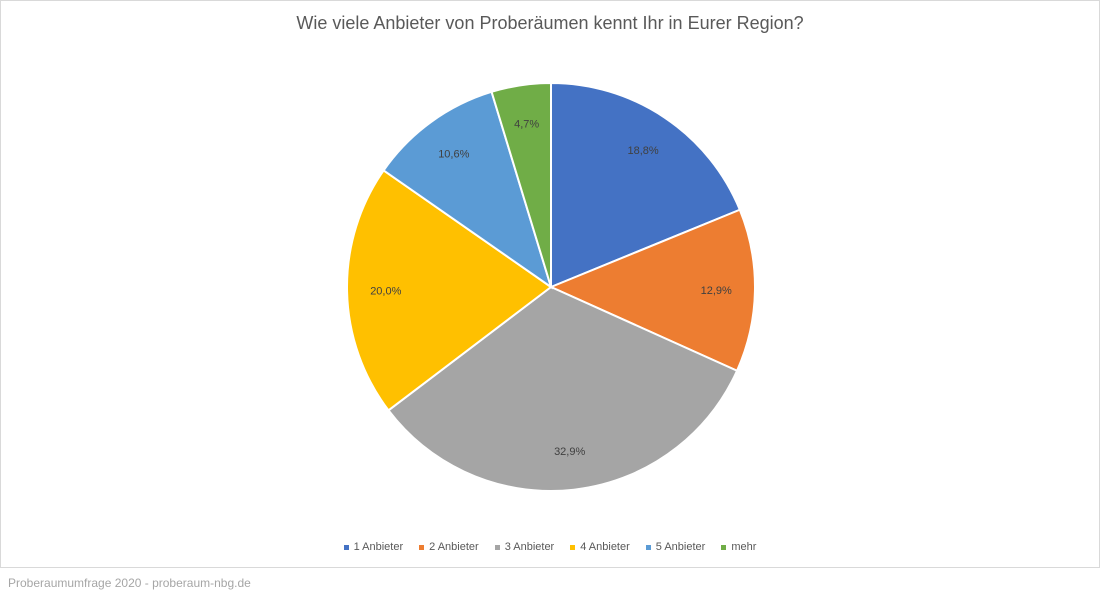 The width and height of the screenshot is (1100, 598). I want to click on legend-label-5: 5 Anbieter, so click(680, 547).